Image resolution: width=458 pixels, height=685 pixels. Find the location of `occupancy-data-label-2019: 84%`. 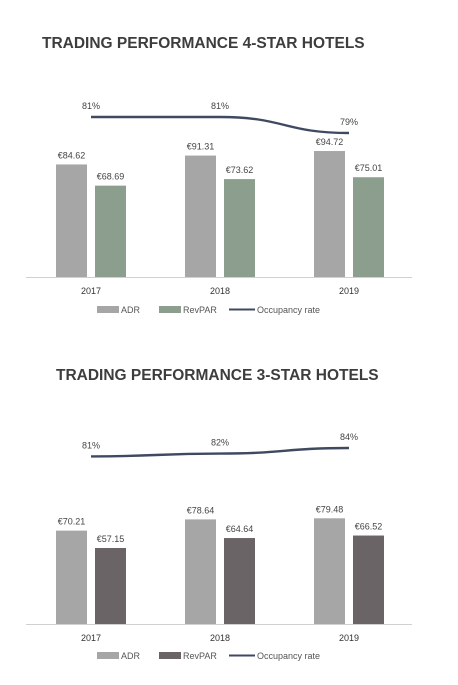

occupancy-data-label-2019: 84% is located at coordinates (349, 437).